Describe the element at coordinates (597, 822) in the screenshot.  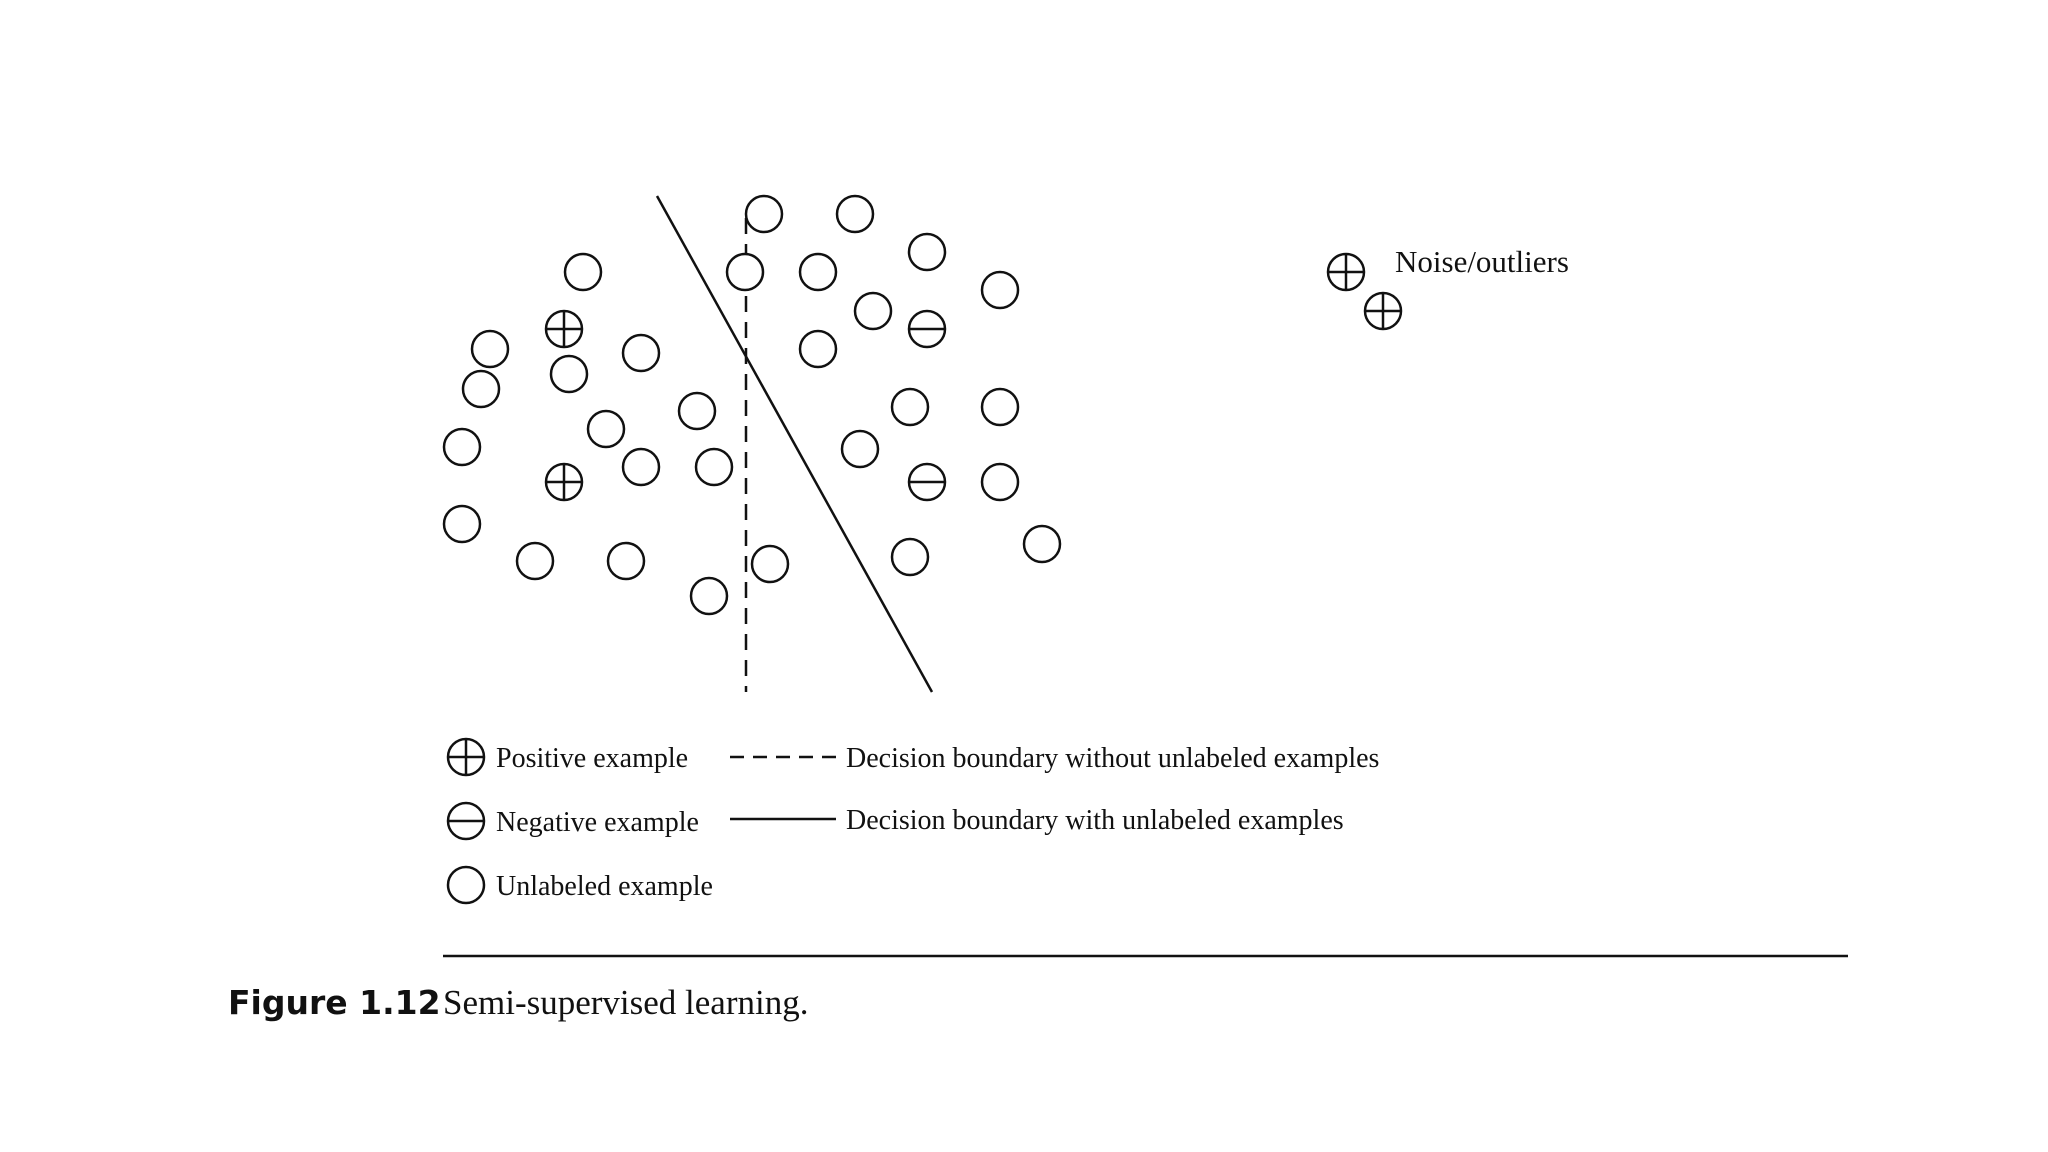
I see `legend-negative-label: Negative example` at that location.